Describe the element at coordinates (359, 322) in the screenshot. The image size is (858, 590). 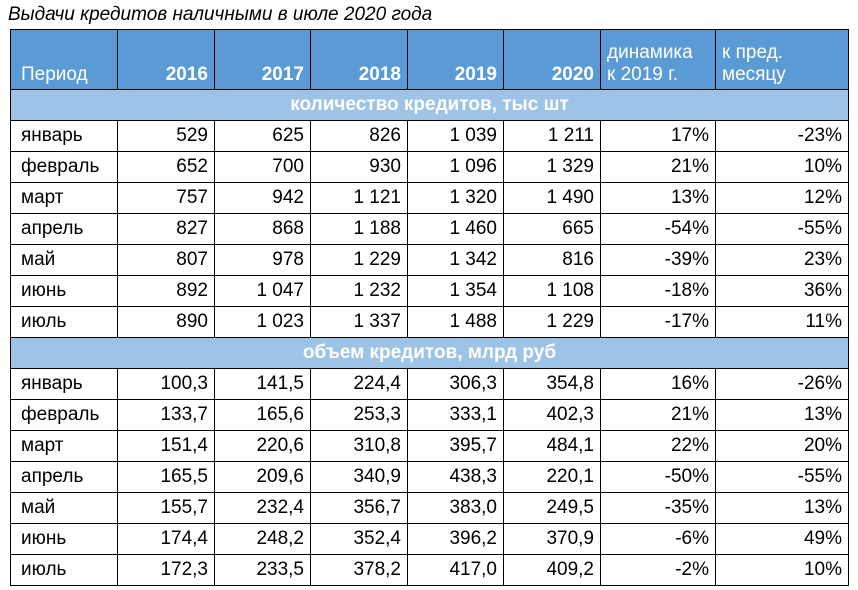
I see `cell-year-2018: 1 337` at that location.